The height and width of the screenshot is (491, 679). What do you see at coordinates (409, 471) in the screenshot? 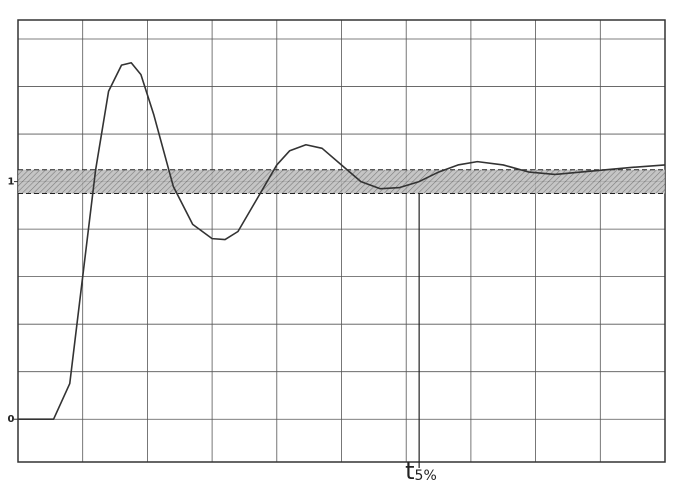
I see `settling-label-main: t` at bounding box center [409, 471].